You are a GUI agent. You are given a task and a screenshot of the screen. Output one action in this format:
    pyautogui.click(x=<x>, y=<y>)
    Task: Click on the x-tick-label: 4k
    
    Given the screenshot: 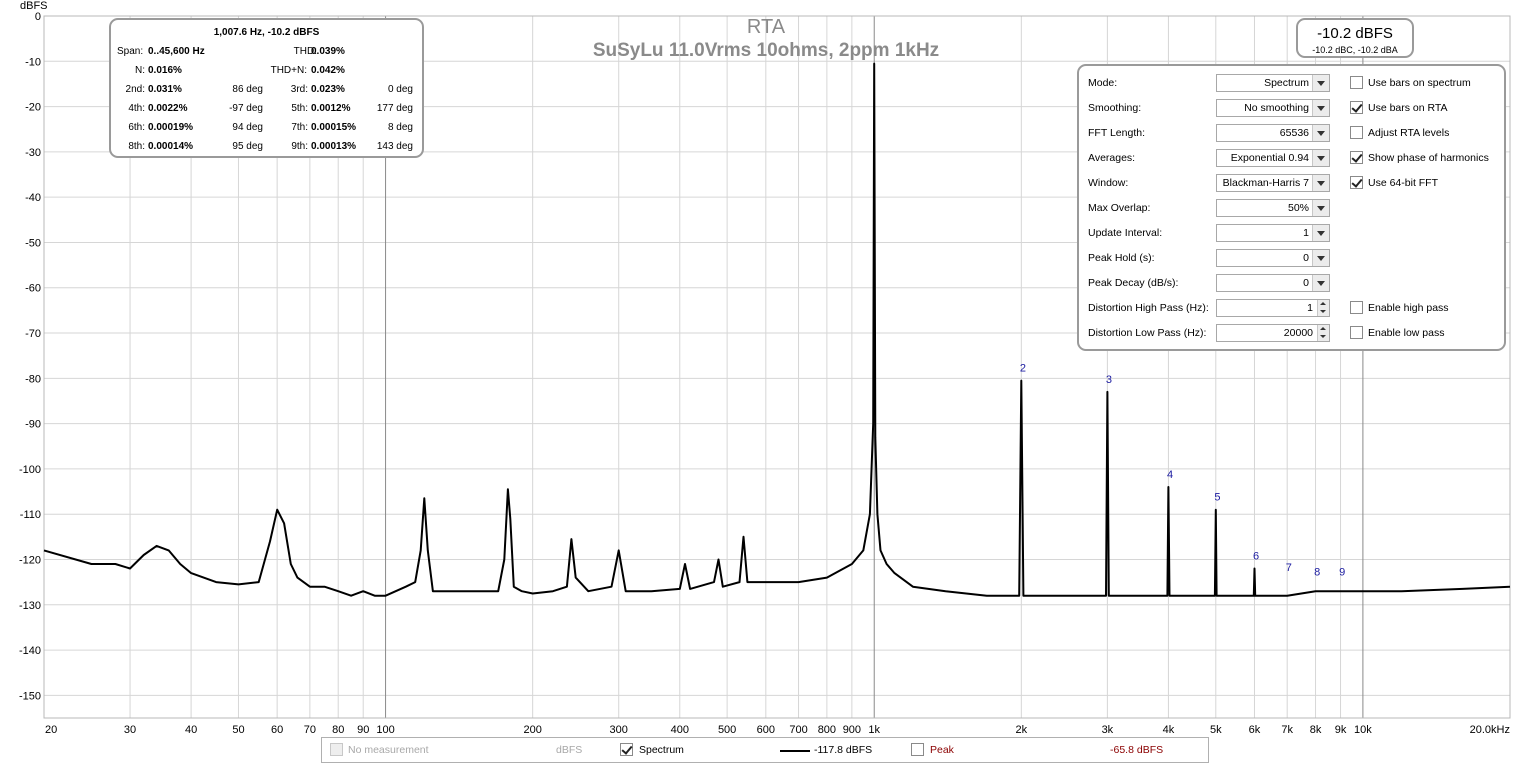 What is the action you would take?
    pyautogui.click(x=1169, y=730)
    